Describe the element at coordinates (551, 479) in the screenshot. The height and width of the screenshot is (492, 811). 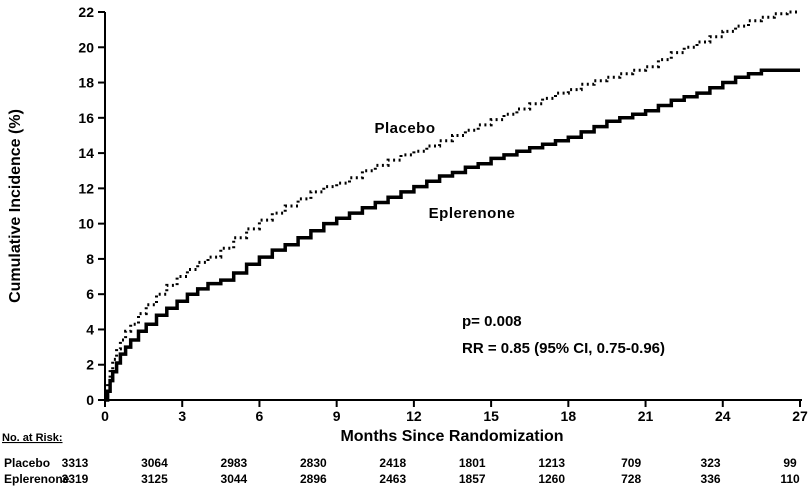
I see `risk-value: 1260` at that location.